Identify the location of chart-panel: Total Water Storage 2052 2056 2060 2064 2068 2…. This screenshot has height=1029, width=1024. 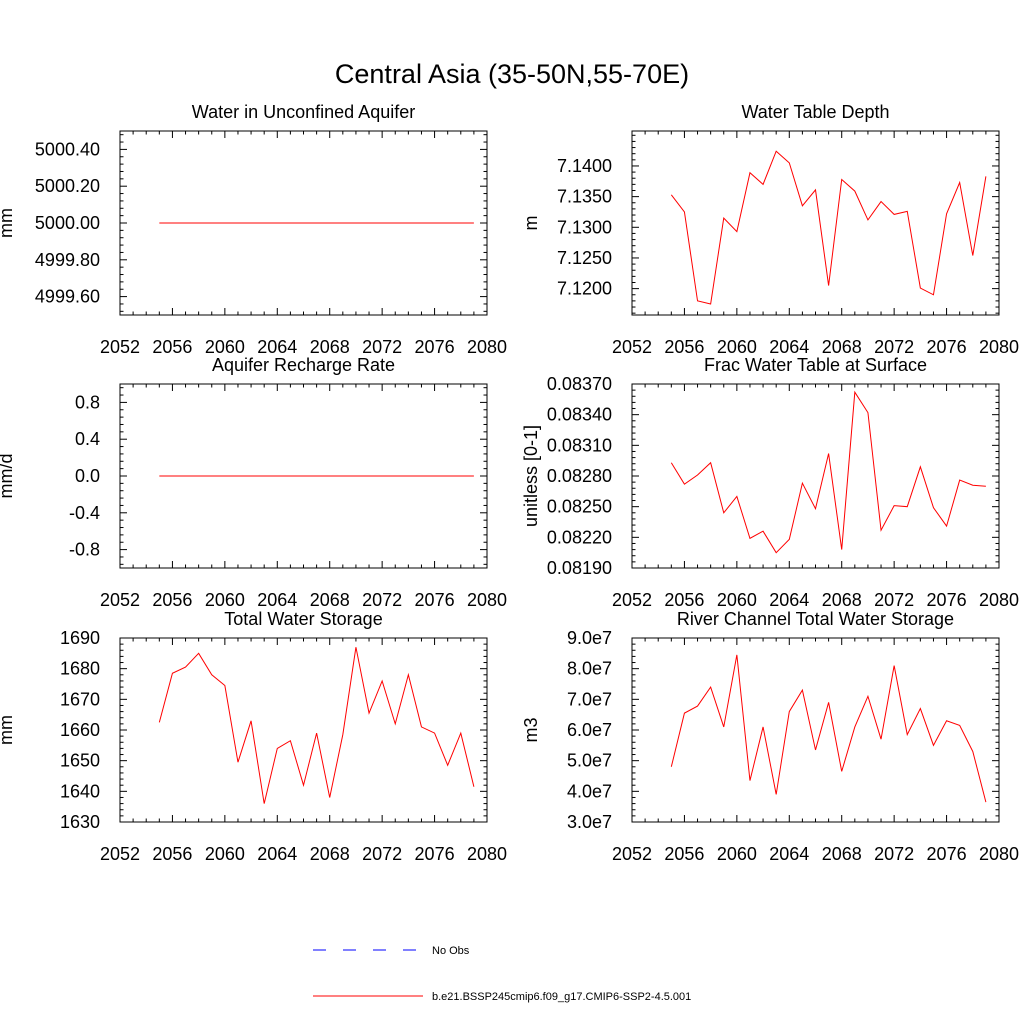
(253, 736).